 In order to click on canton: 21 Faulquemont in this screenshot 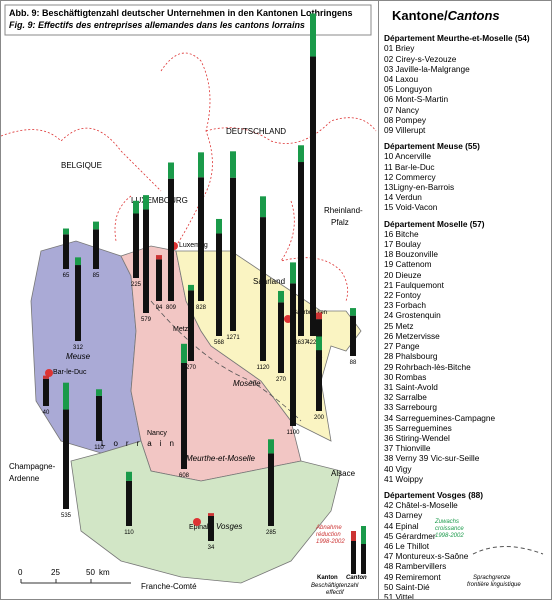, I will do `click(414, 284)`.